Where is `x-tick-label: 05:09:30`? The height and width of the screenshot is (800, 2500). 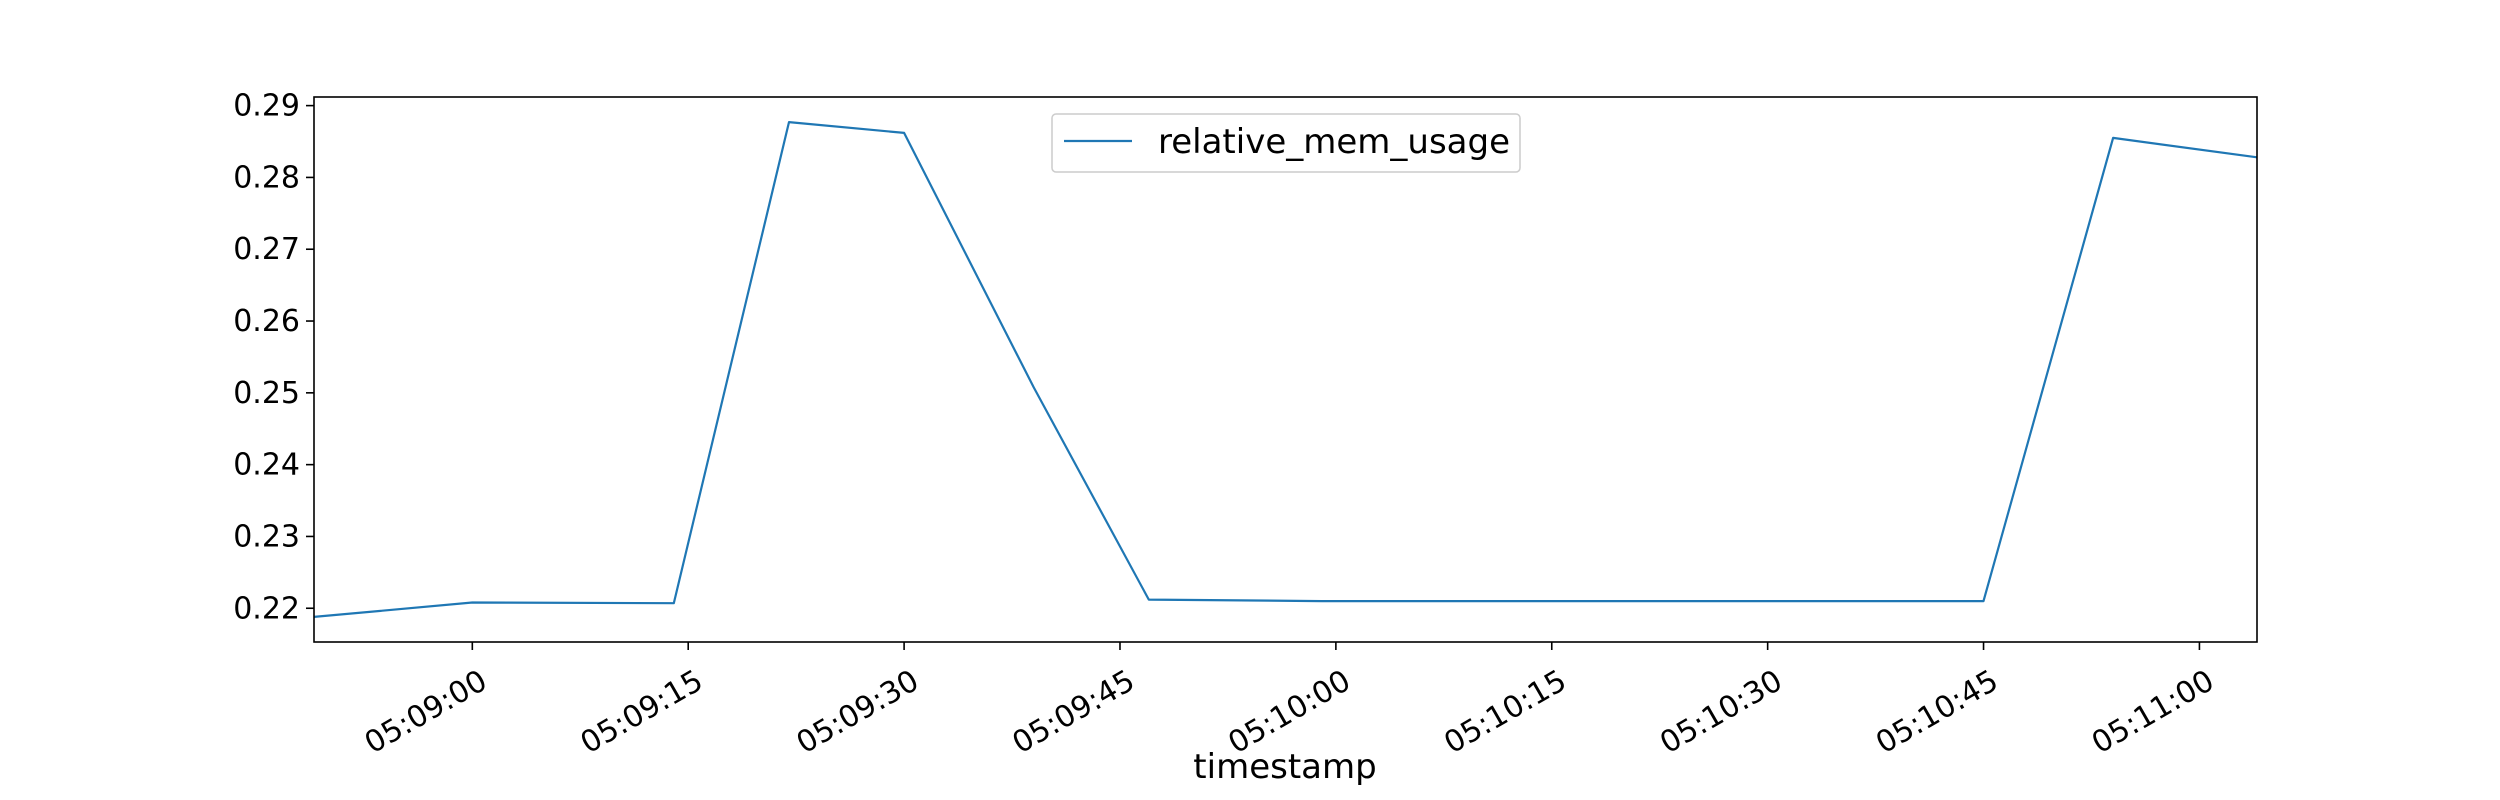
x-tick-label: 05:09:30 is located at coordinates (858, 712).